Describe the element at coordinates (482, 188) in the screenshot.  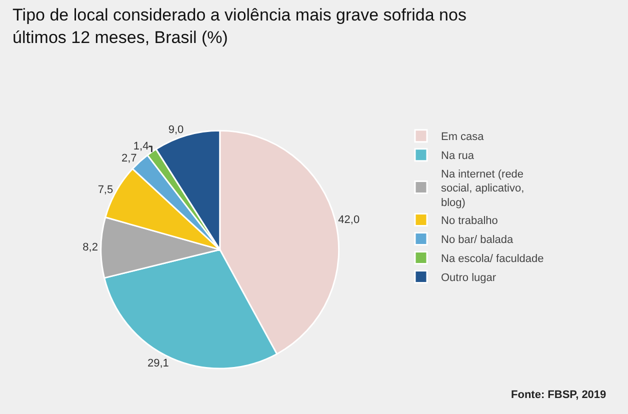
I see `legend-label: Na internet (rede social, aplicativo, blog)` at that location.